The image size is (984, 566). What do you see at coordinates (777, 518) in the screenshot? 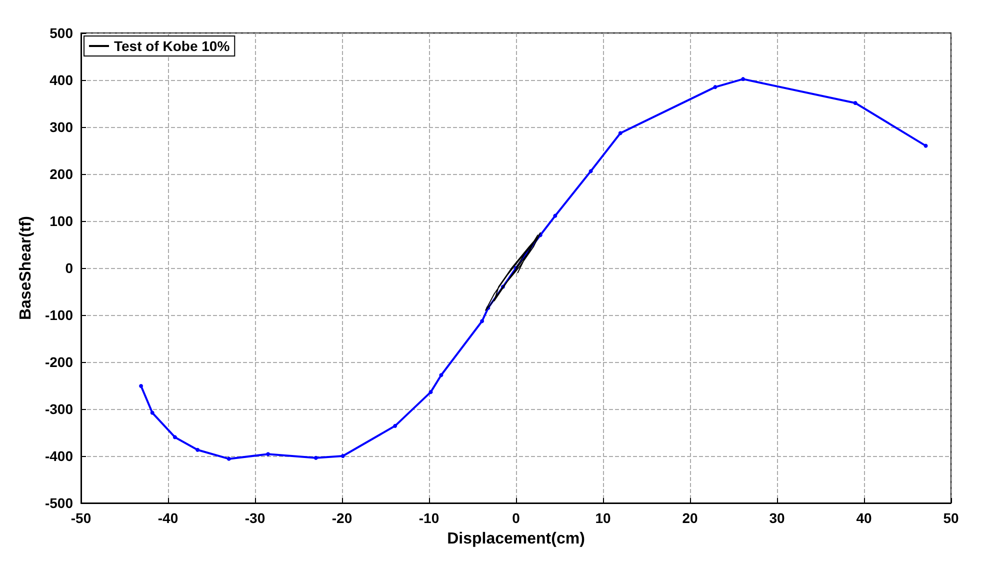
I see `x-tick-label: 30` at bounding box center [777, 518].